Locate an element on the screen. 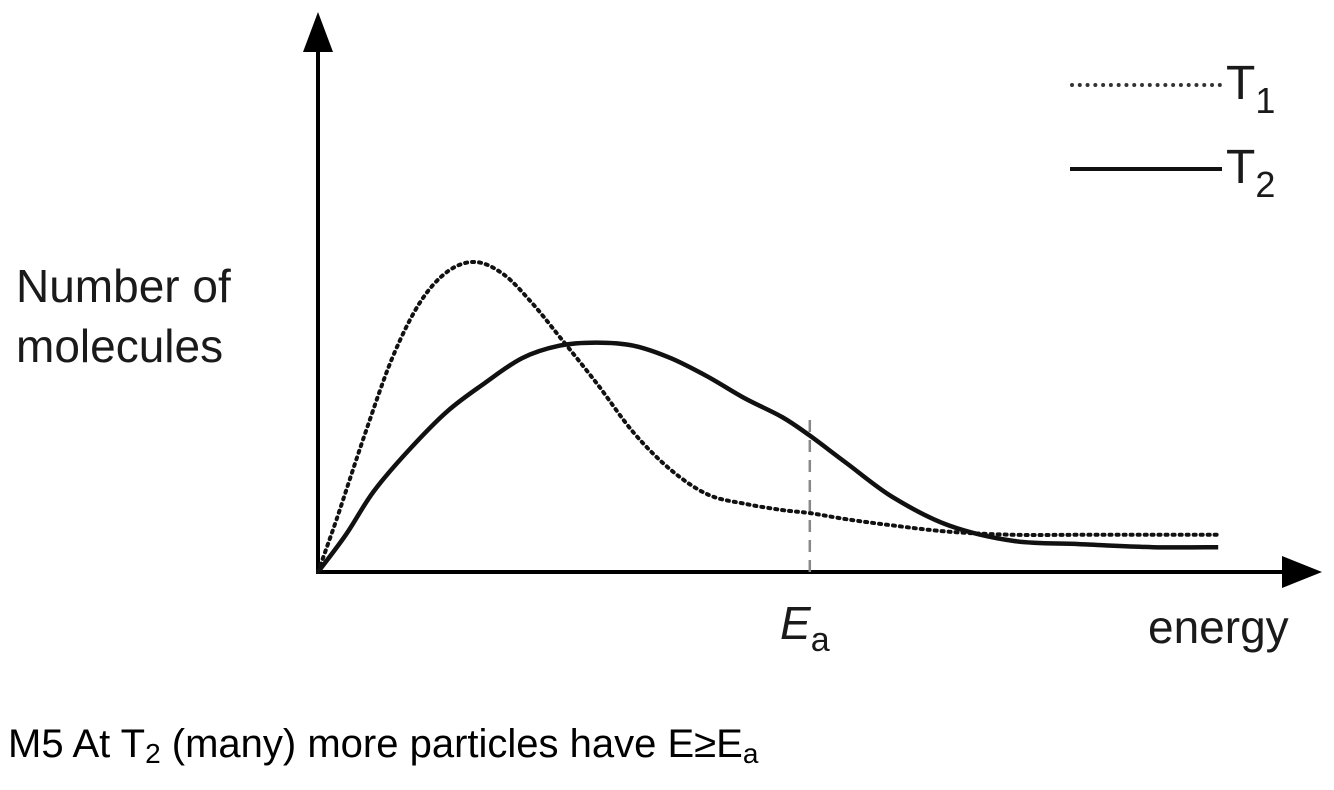 The width and height of the screenshot is (1334, 790). x-axis-arrowhead is located at coordinates (1302, 572).